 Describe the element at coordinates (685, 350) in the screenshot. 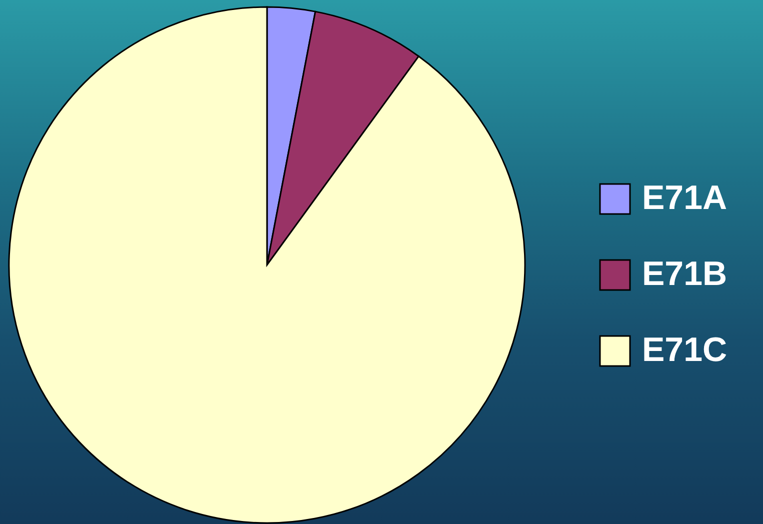

I see `legend-label: E71C` at that location.